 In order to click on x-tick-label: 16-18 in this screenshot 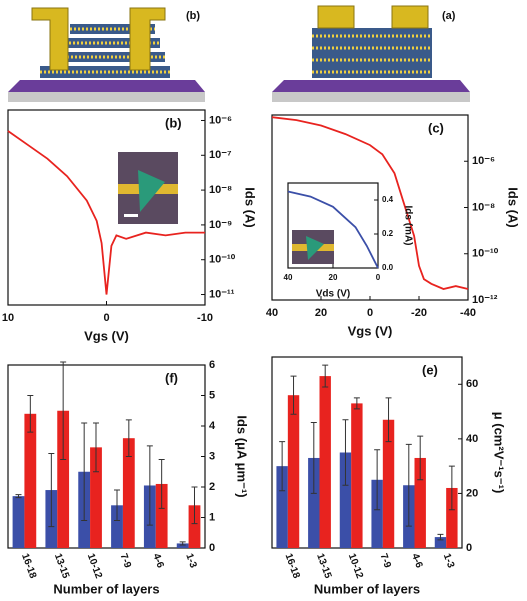, I will do `click(28, 566)`.